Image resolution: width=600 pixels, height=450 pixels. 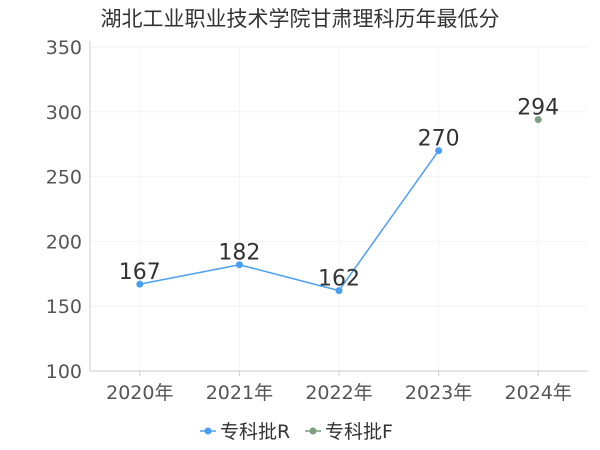 I want to click on data-label: 162, so click(x=339, y=279).